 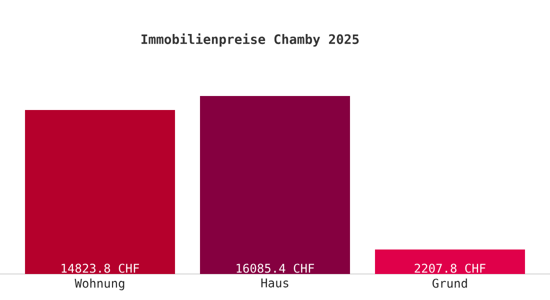 I want to click on data-label: 14823.8 CHF, so click(x=101, y=268).